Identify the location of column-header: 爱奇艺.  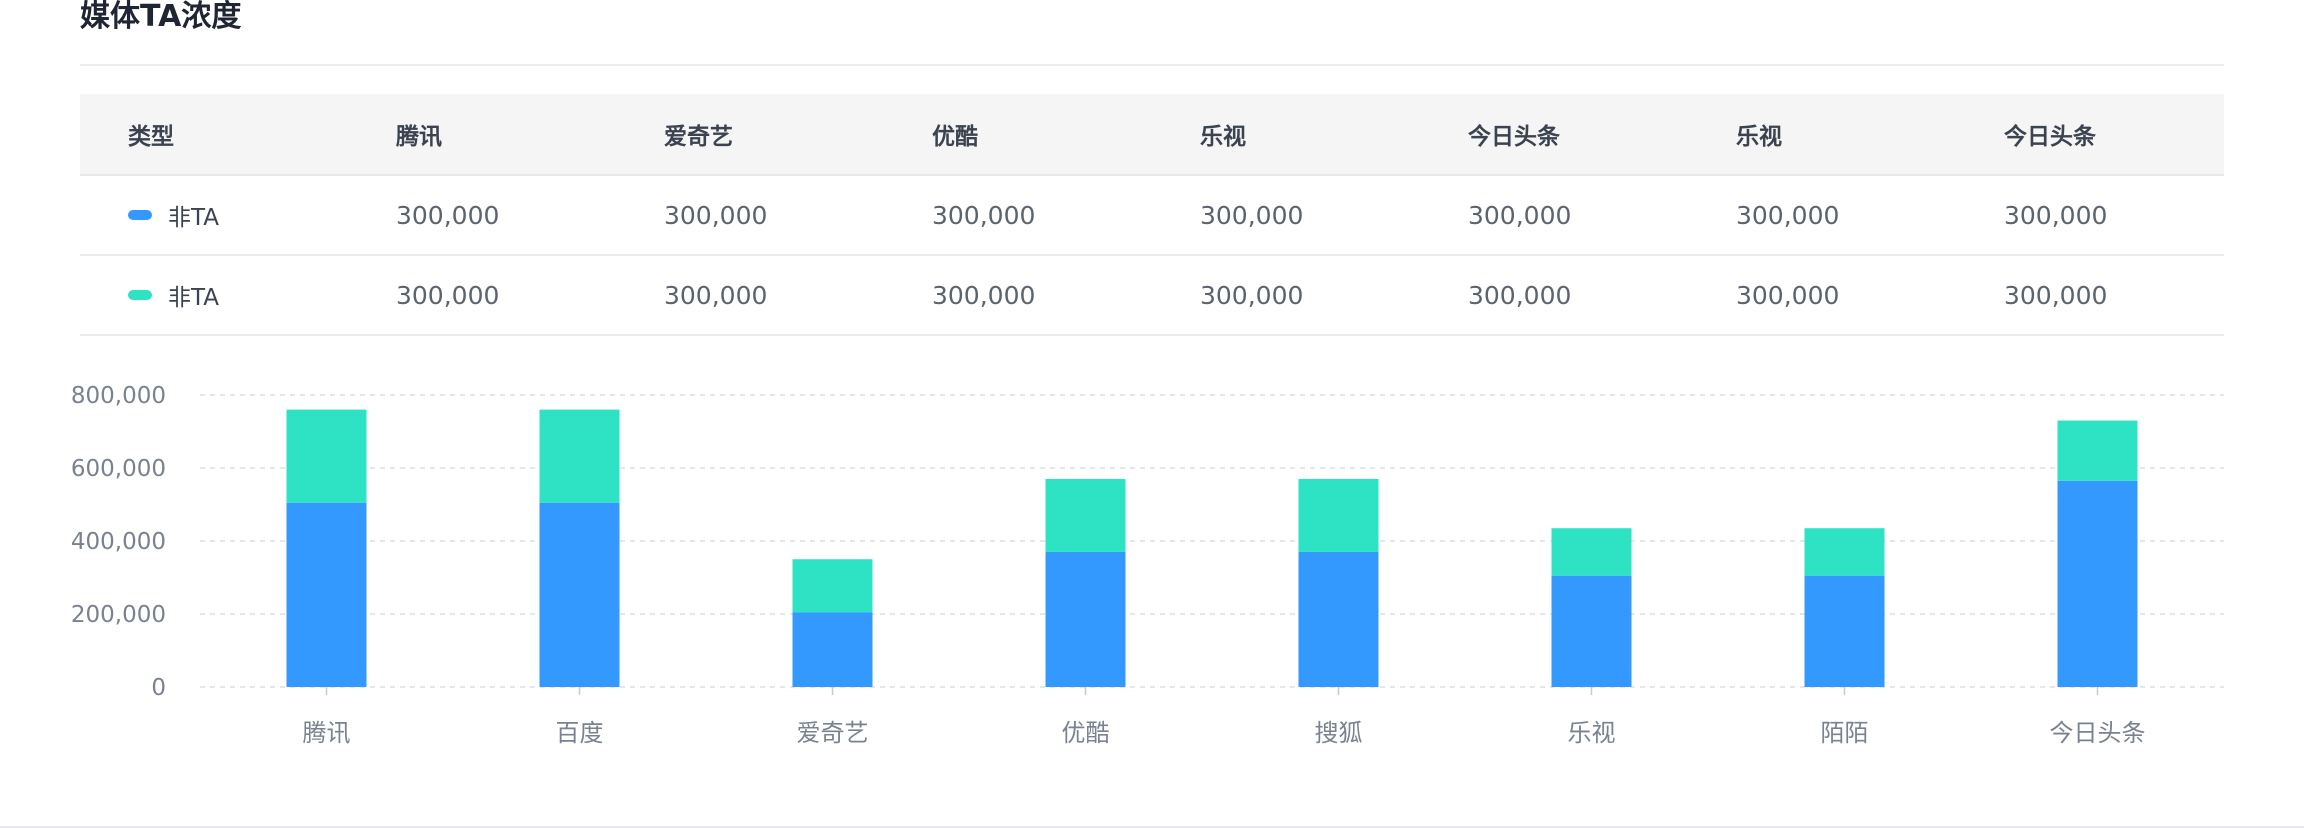
(750, 135).